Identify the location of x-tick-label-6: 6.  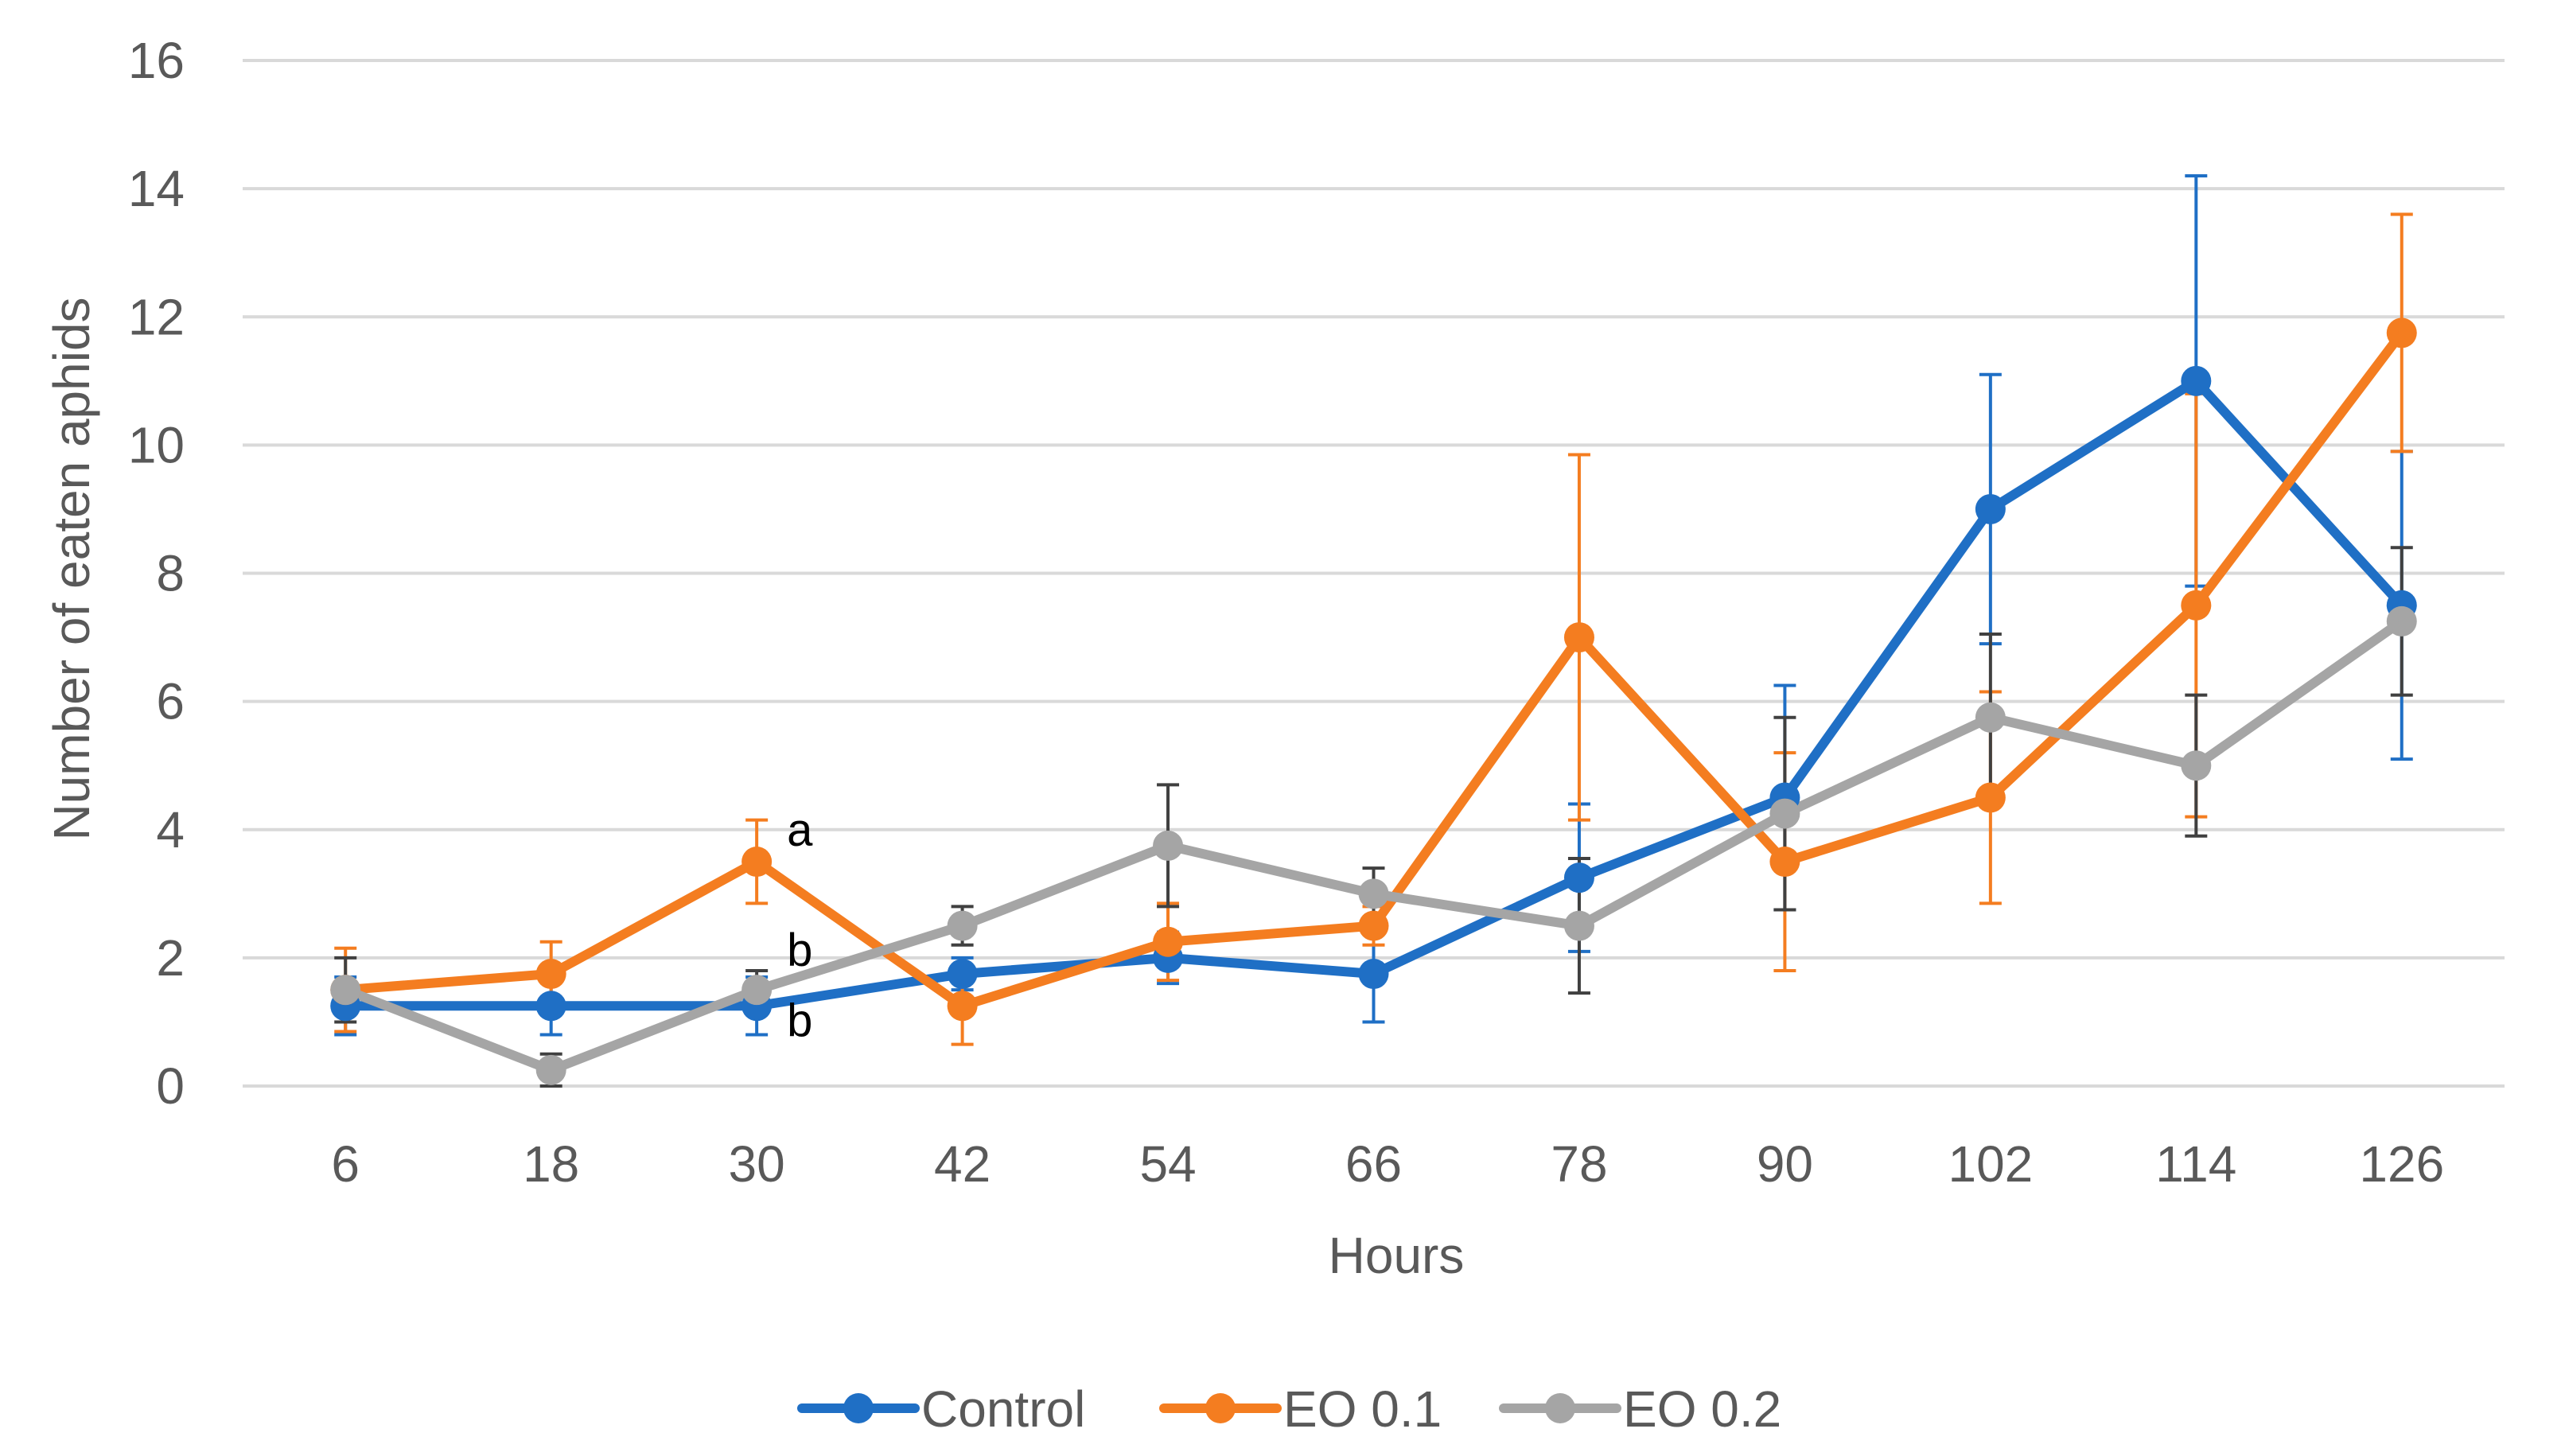
(346, 1164).